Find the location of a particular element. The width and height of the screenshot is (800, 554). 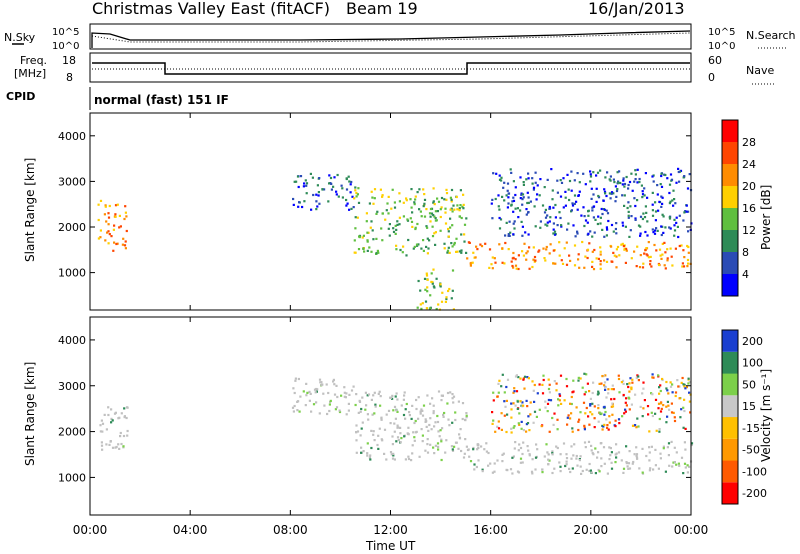

x-tick-label: 12:00 is located at coordinates (390, 530).